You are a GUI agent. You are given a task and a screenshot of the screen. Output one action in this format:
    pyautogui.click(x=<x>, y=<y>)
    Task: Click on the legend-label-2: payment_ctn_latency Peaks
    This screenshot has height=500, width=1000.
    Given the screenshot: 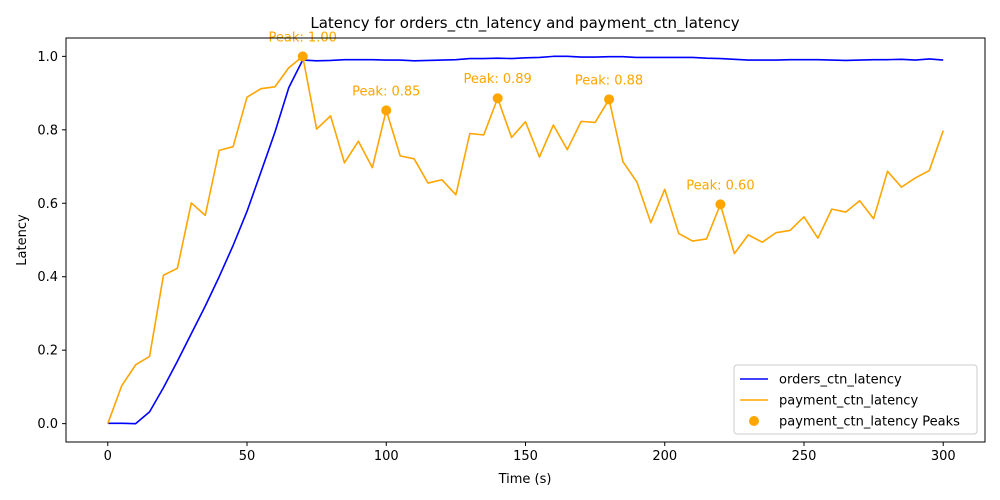 What is the action you would take?
    pyautogui.click(x=869, y=422)
    